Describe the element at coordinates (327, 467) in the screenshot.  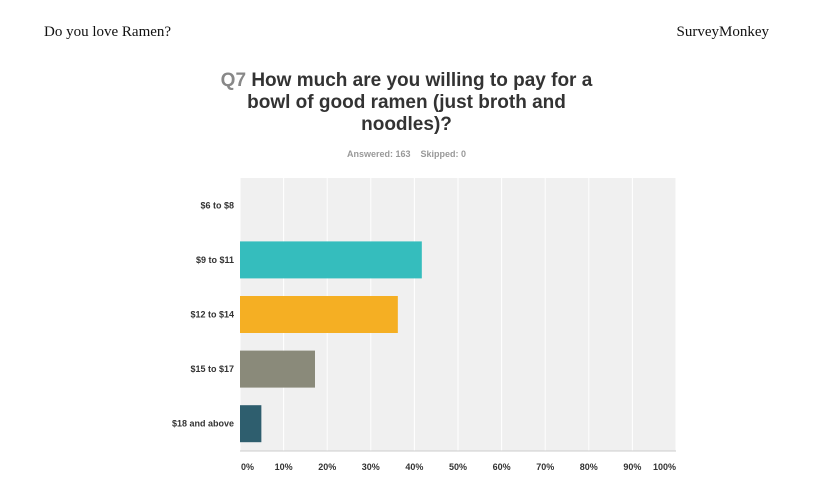
I see `x-tick-label: 20%` at that location.